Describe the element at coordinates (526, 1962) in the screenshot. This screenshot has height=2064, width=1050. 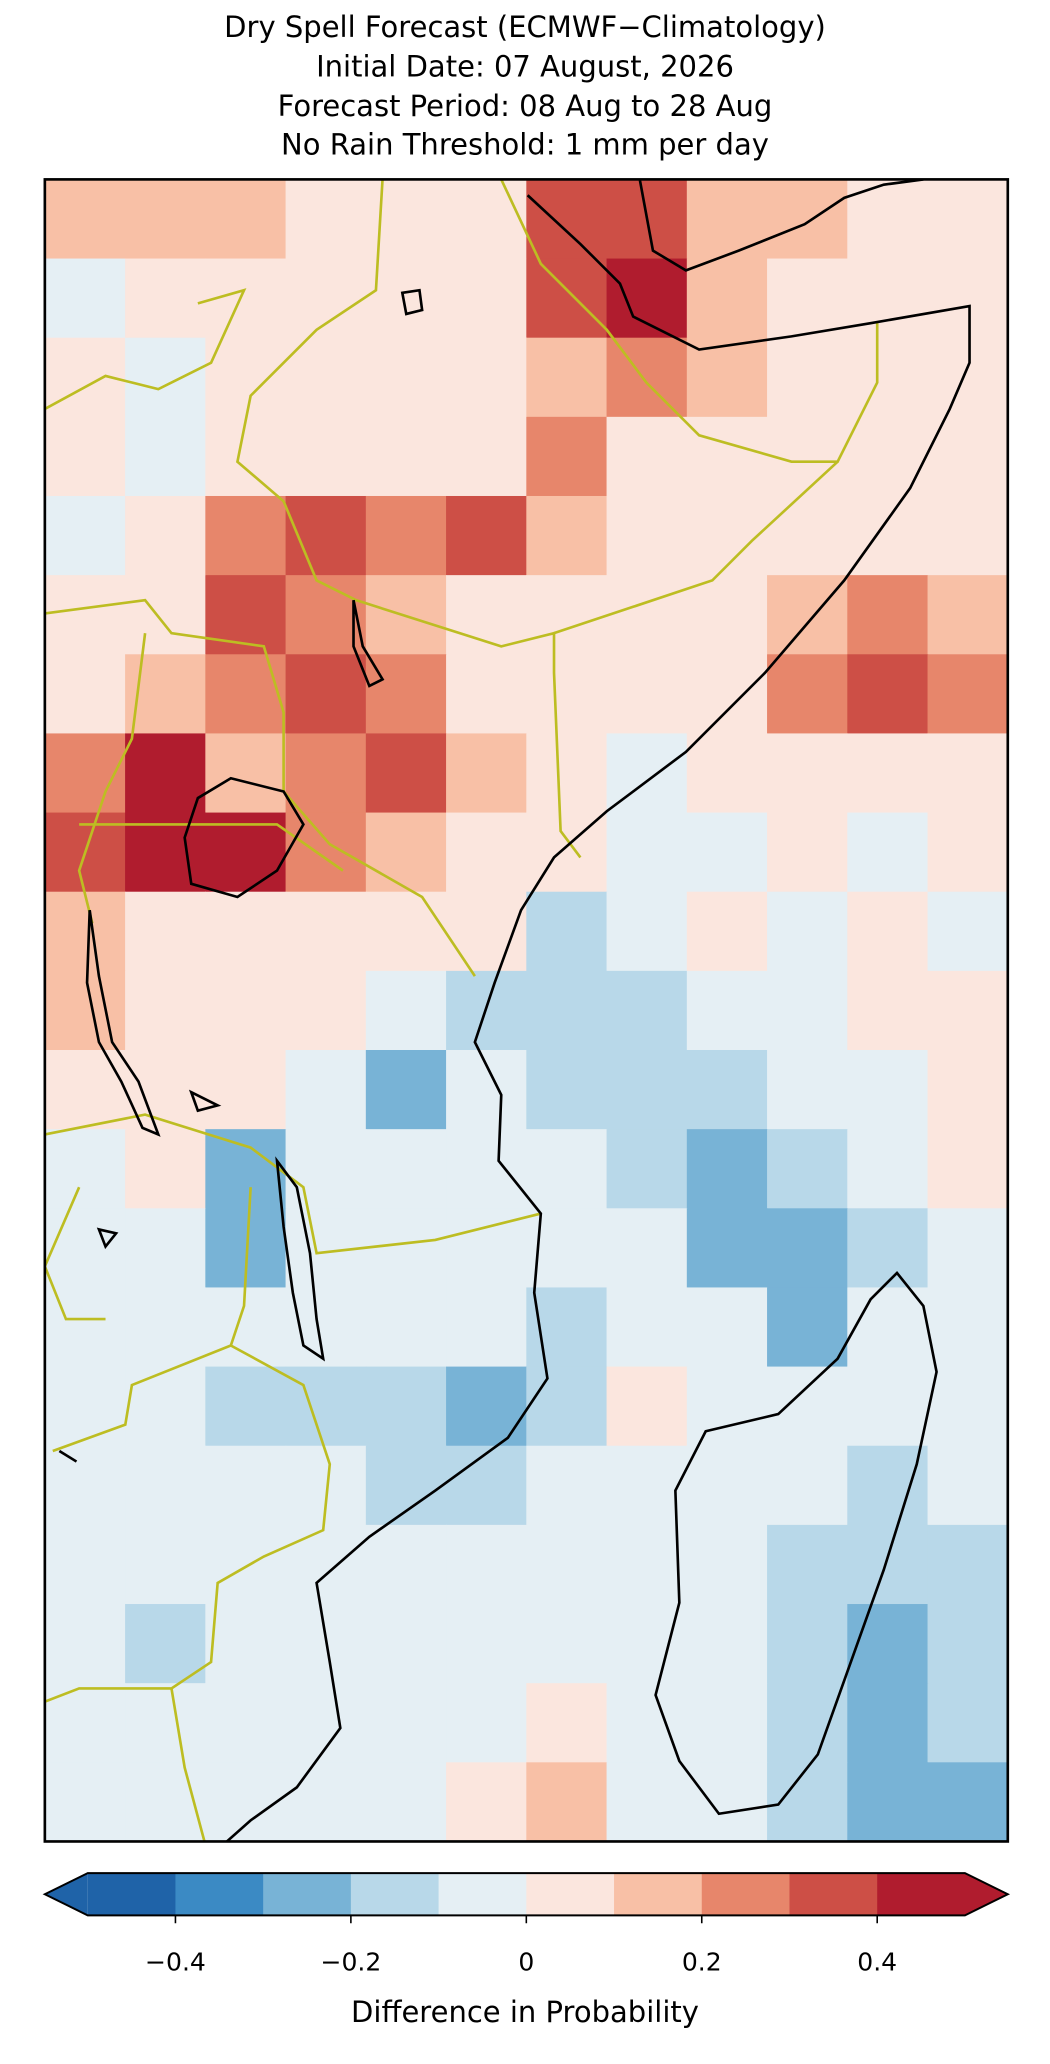
I see `colorbar-tick-label: 0` at that location.